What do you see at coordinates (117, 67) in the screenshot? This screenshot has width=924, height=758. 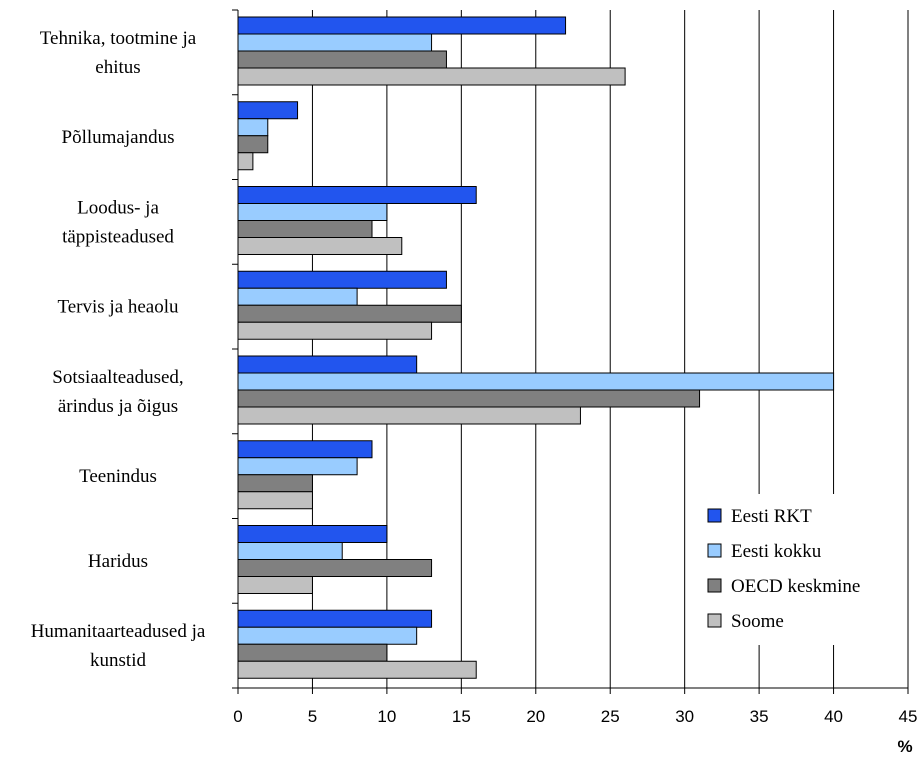 I see `category-label: ehitus` at bounding box center [117, 67].